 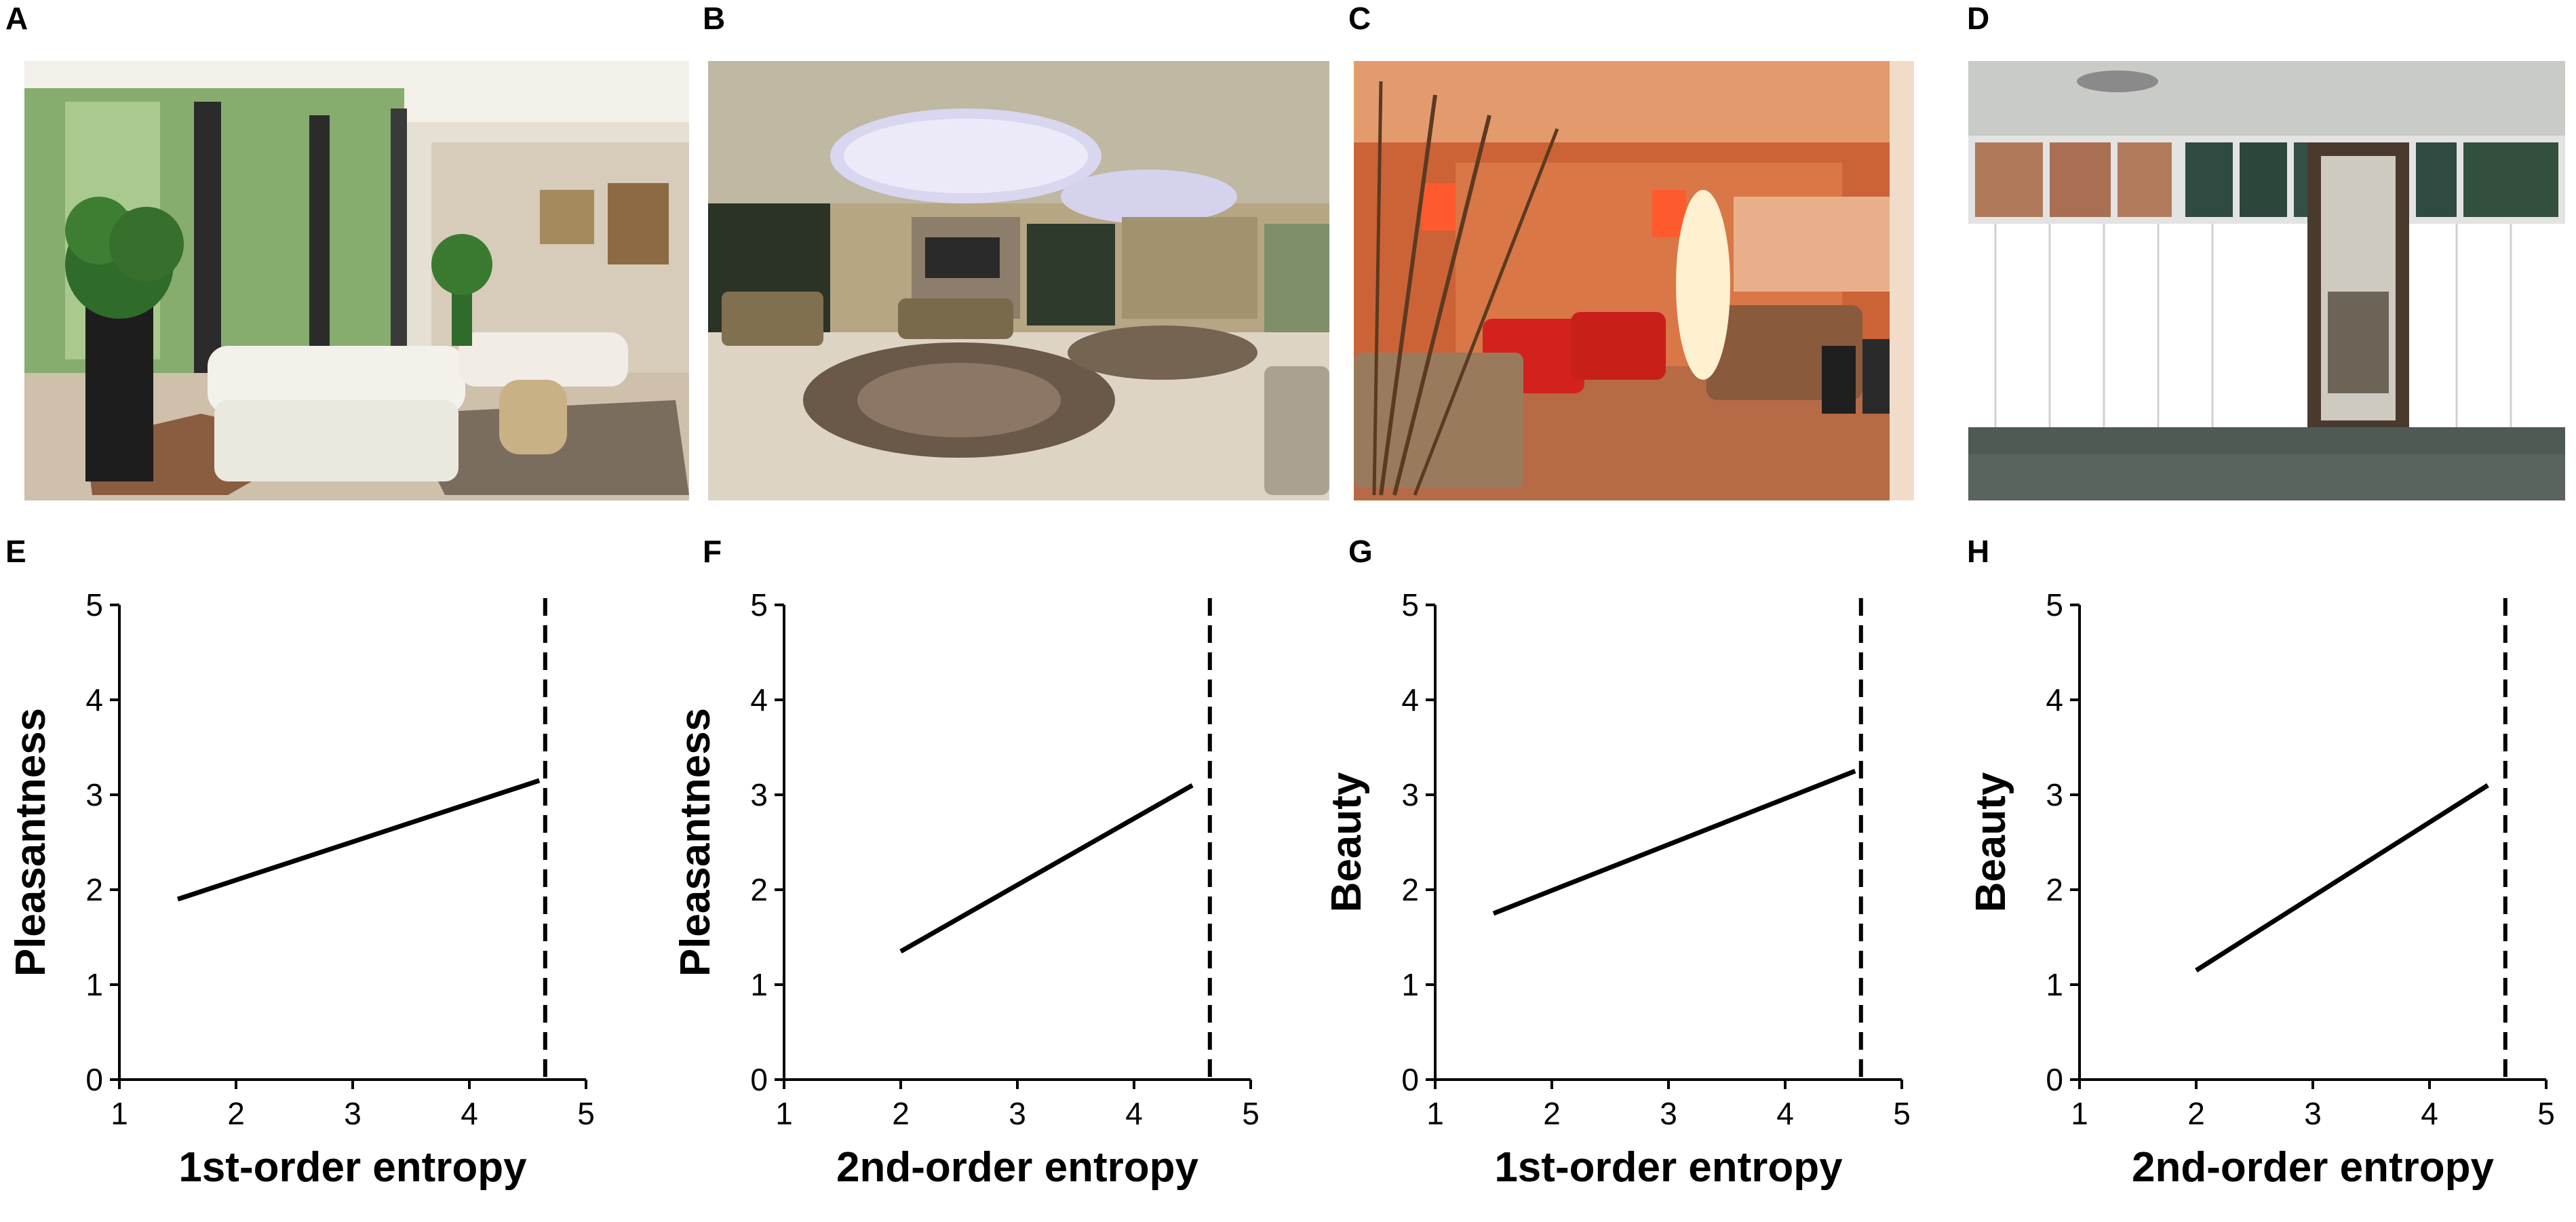 I want to click on x-axis-title-g: 1st-order entropy, so click(x=1668, y=1167).